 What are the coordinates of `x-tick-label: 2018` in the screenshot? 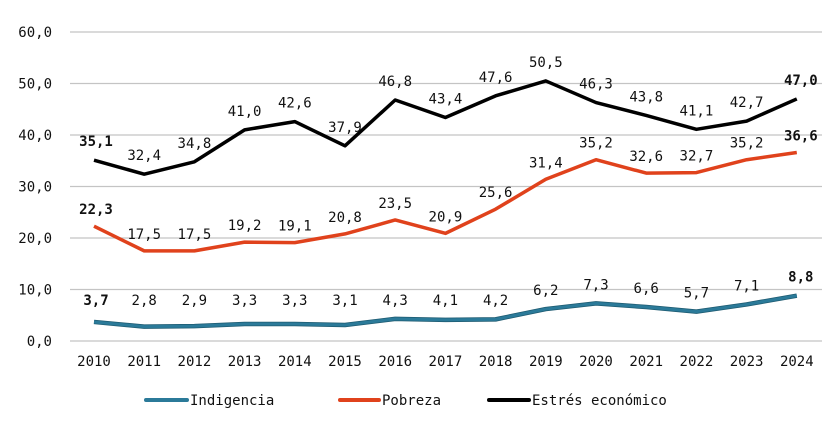 It's located at (496, 362).